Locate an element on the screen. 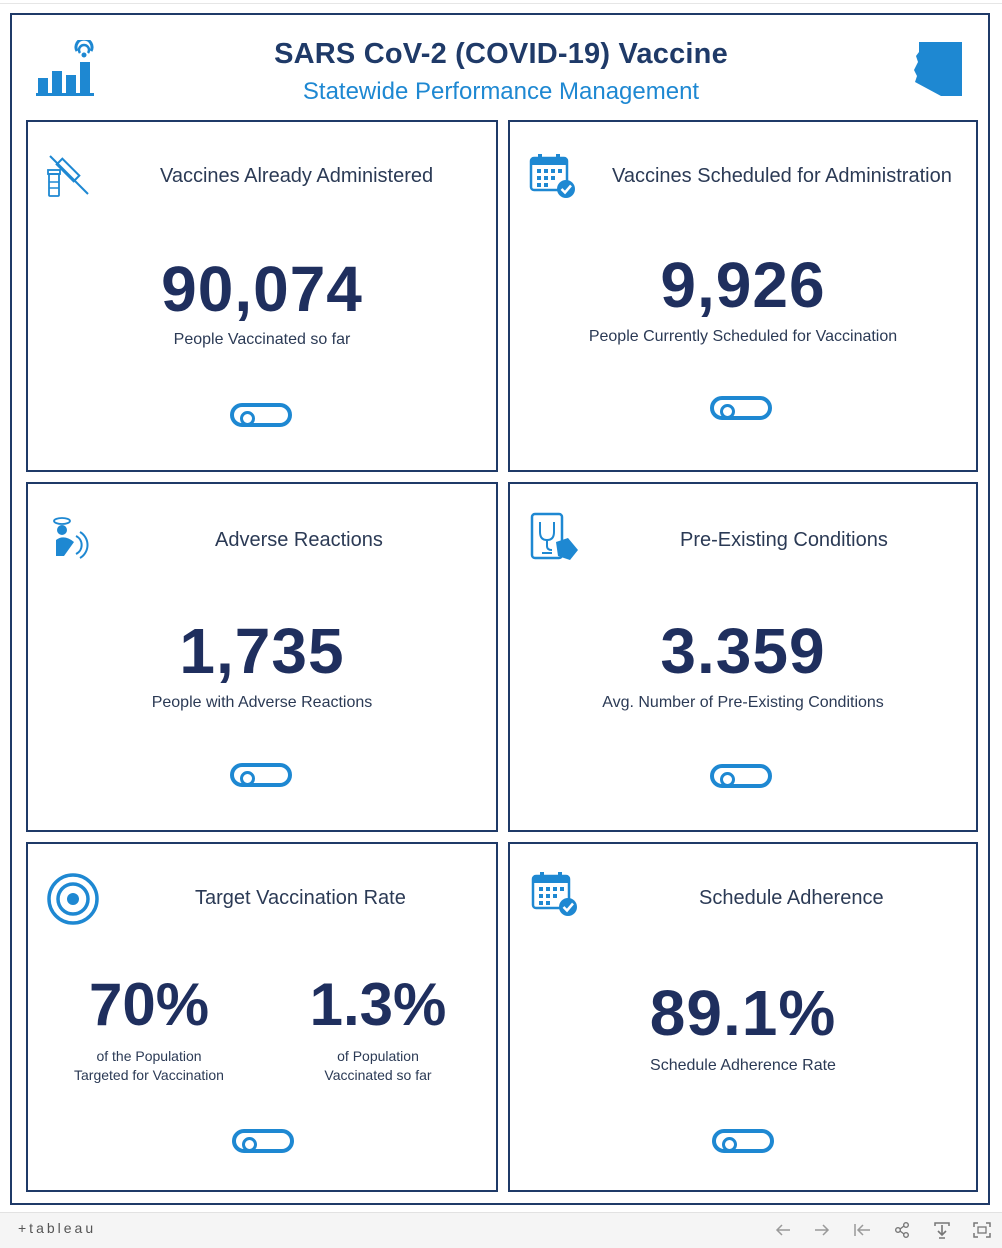 This screenshot has height=1248, width=1002. performance-chart-icon is located at coordinates (65, 68).